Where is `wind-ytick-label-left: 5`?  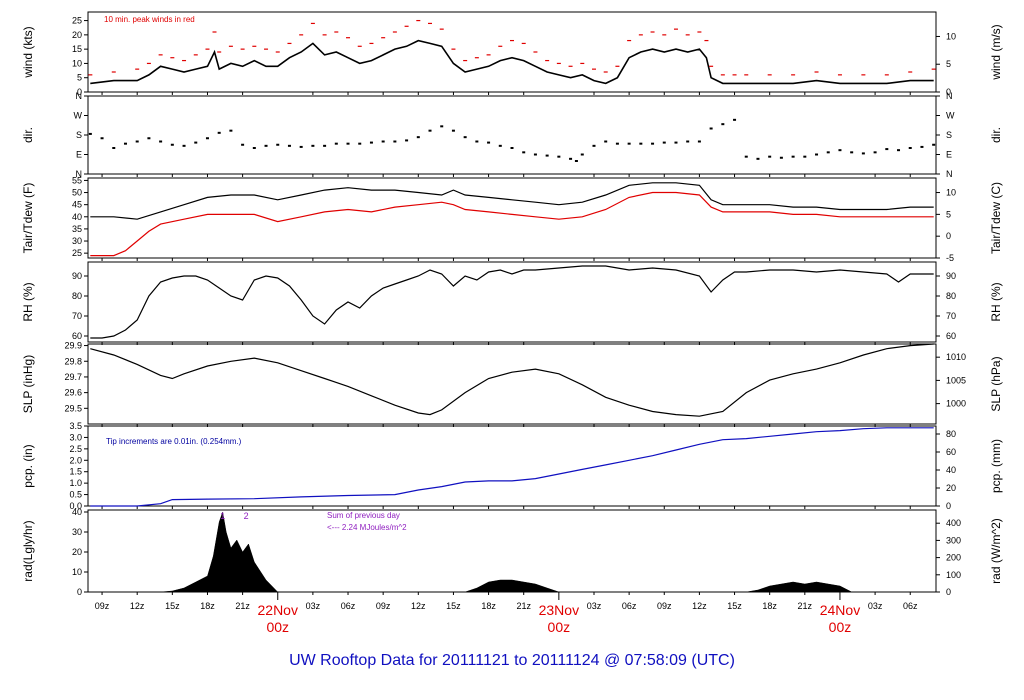
wind-ytick-label-left: 5 is located at coordinates (79, 78).